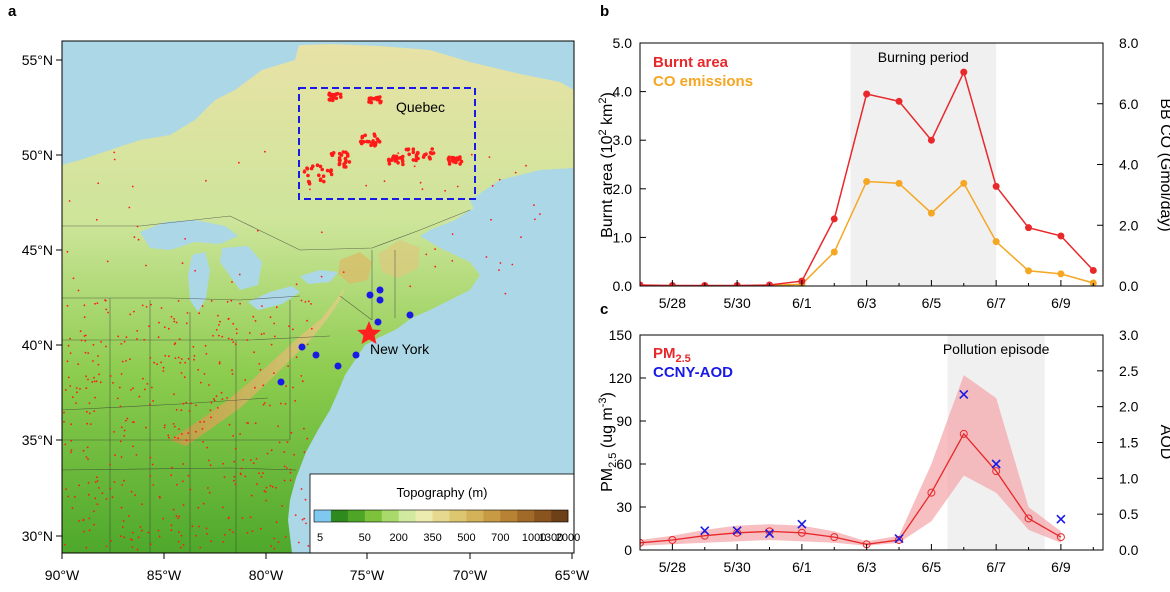  What do you see at coordinates (627, 442) in the screenshot?
I see `chart-c-left-ticks: 0 30 60 90 120 150` at bounding box center [627, 442].